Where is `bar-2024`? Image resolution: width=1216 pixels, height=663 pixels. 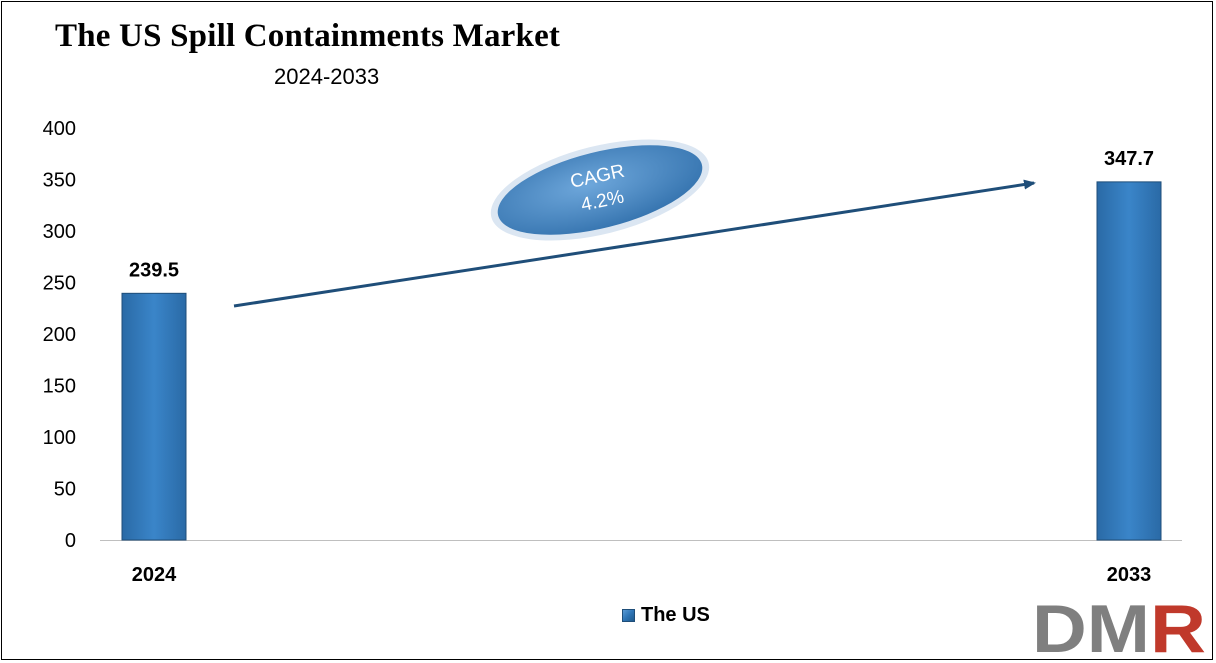
bar-2024 is located at coordinates (154, 416).